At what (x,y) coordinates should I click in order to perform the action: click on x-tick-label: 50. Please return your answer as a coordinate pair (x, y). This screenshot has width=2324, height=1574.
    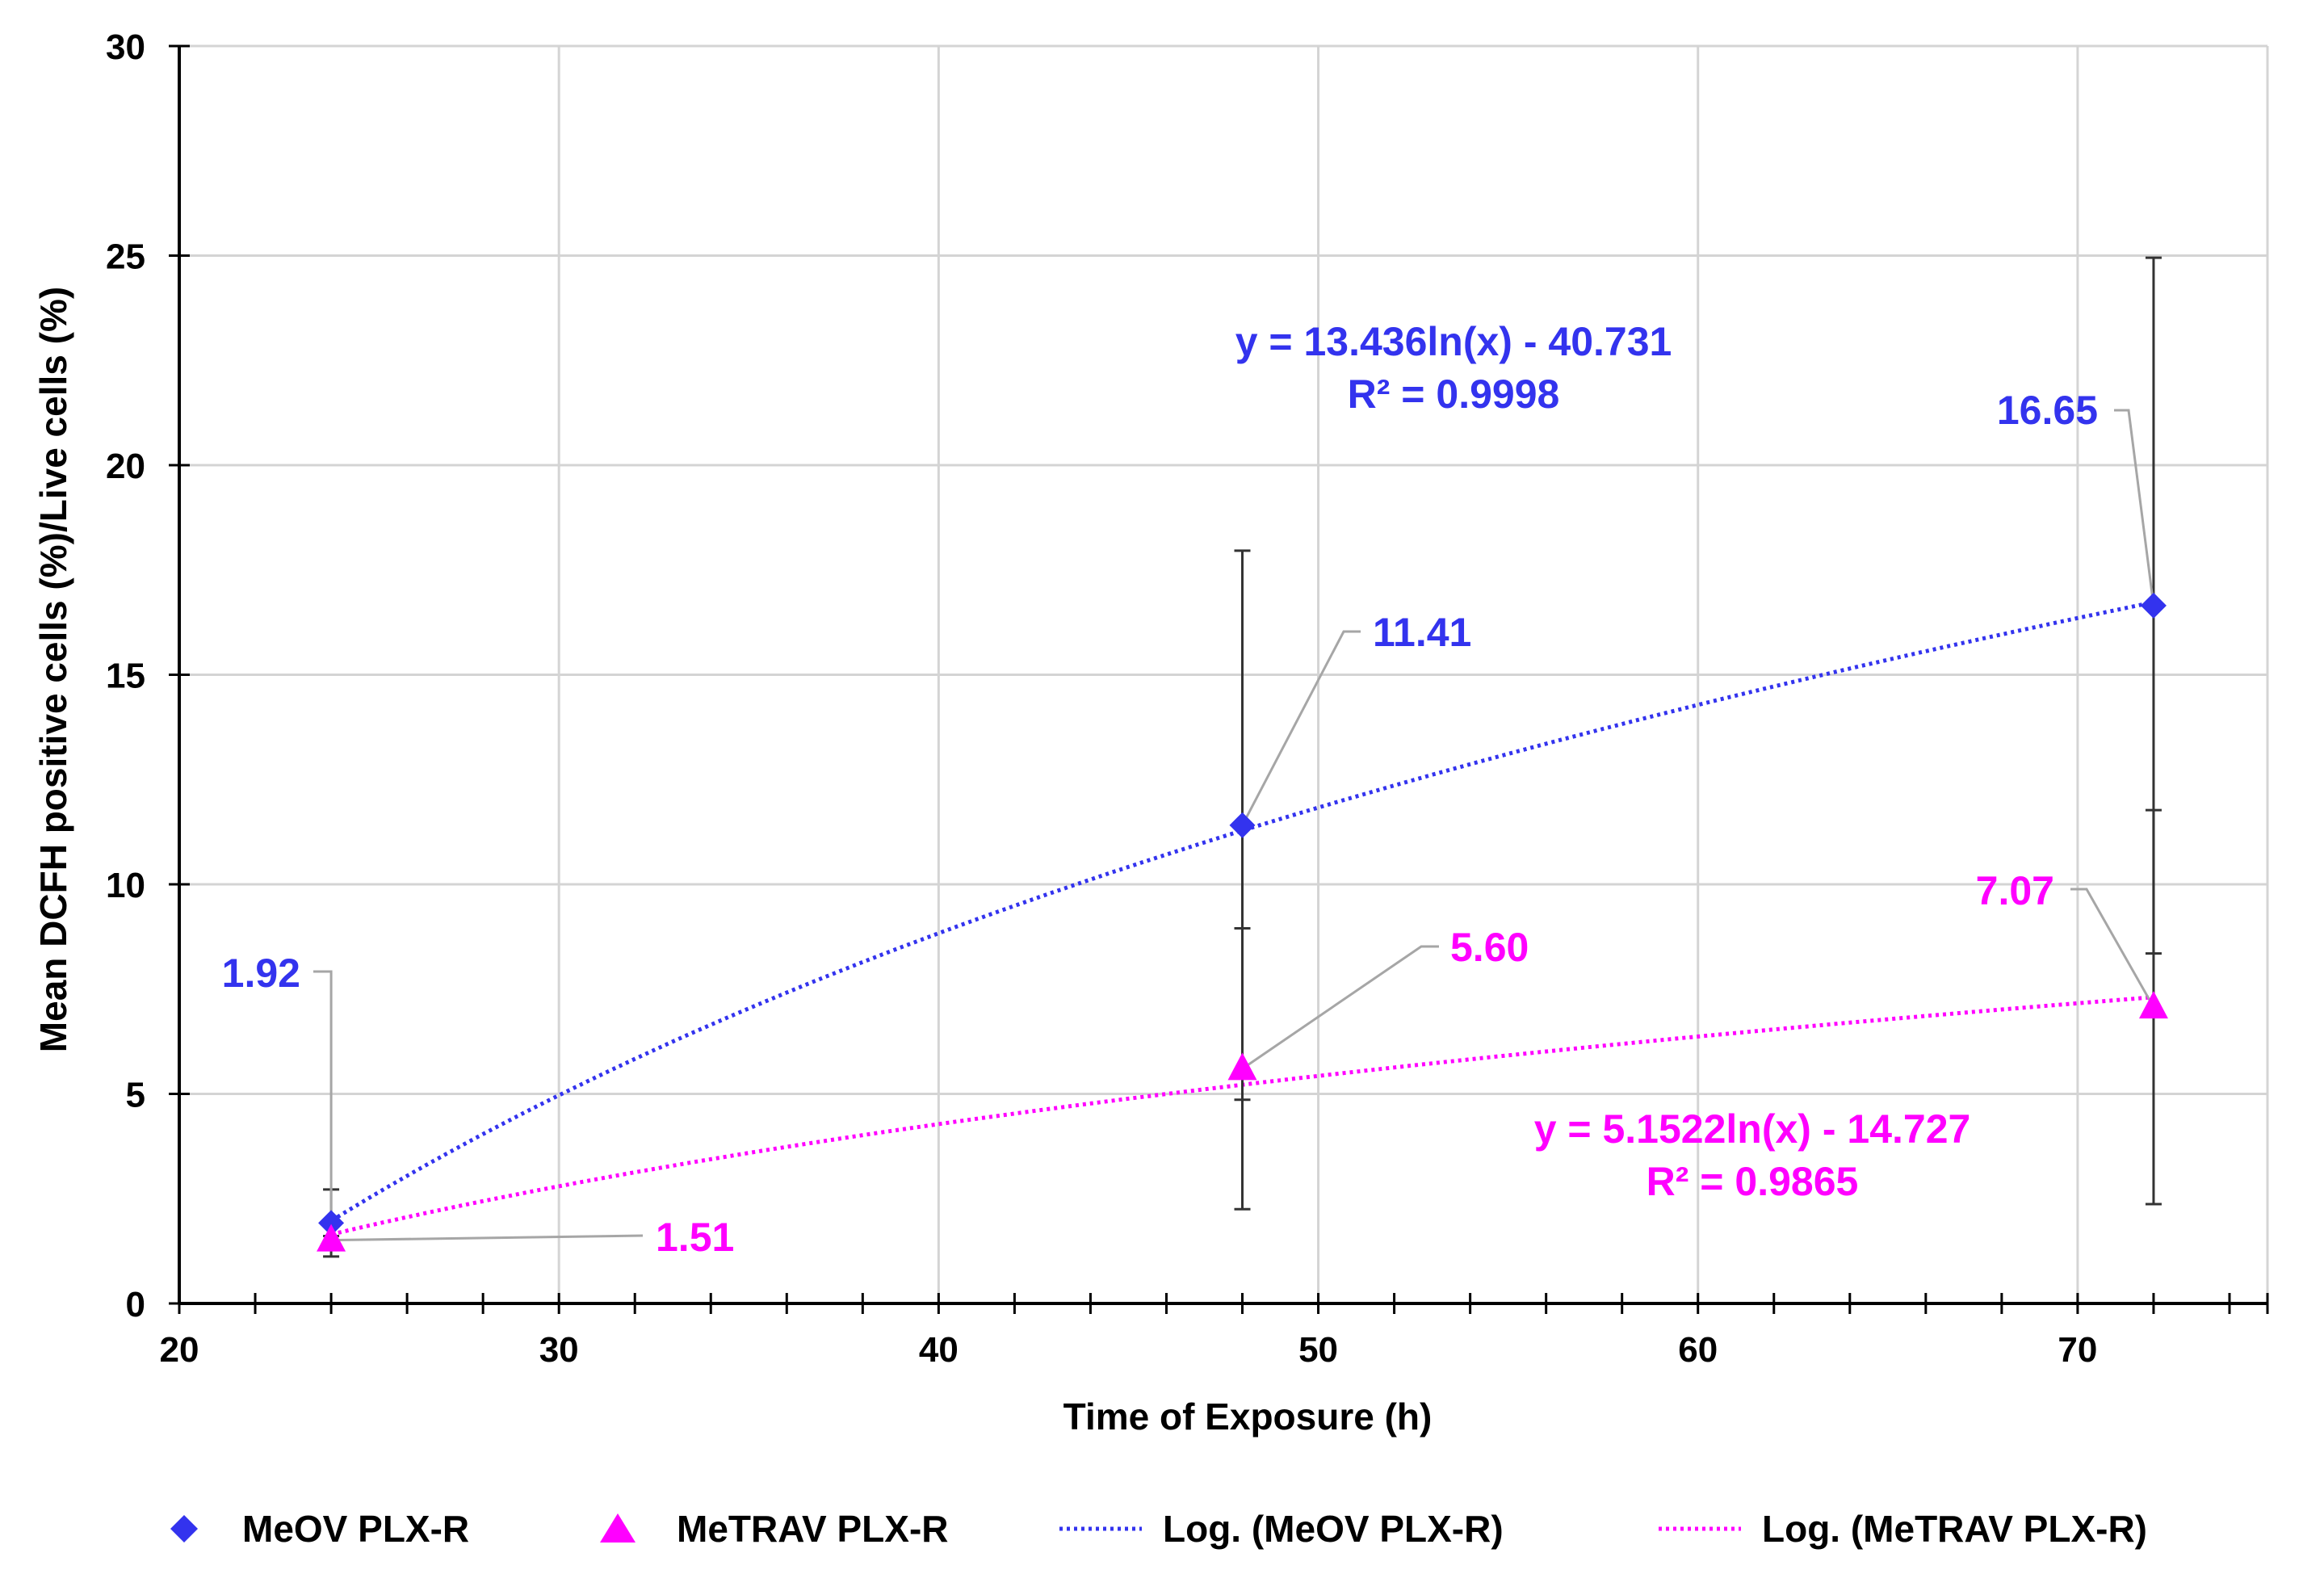
    Looking at the image, I should click on (1318, 1350).